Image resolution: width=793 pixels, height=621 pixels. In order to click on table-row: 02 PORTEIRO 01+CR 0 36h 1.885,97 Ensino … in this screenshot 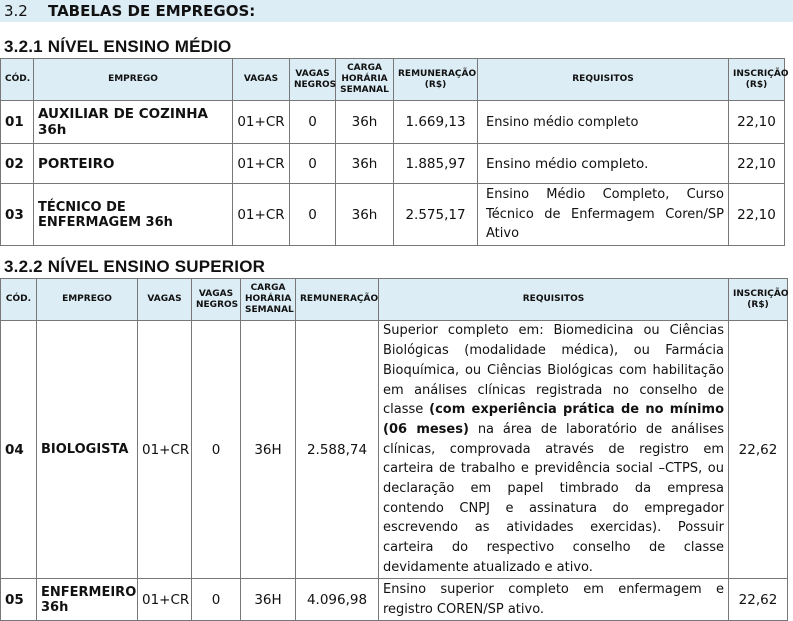, I will do `click(392, 163)`.